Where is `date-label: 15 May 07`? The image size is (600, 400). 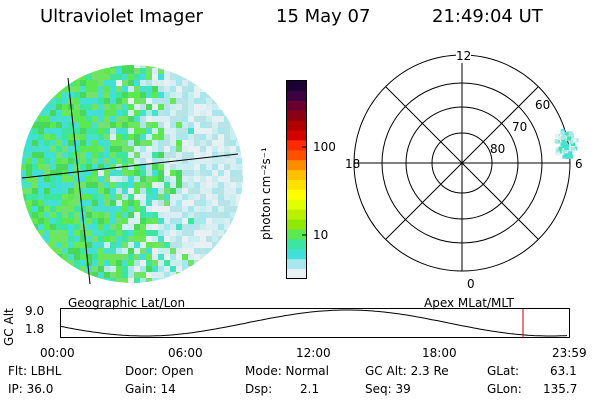
date-label: 15 May 07 is located at coordinates (323, 16).